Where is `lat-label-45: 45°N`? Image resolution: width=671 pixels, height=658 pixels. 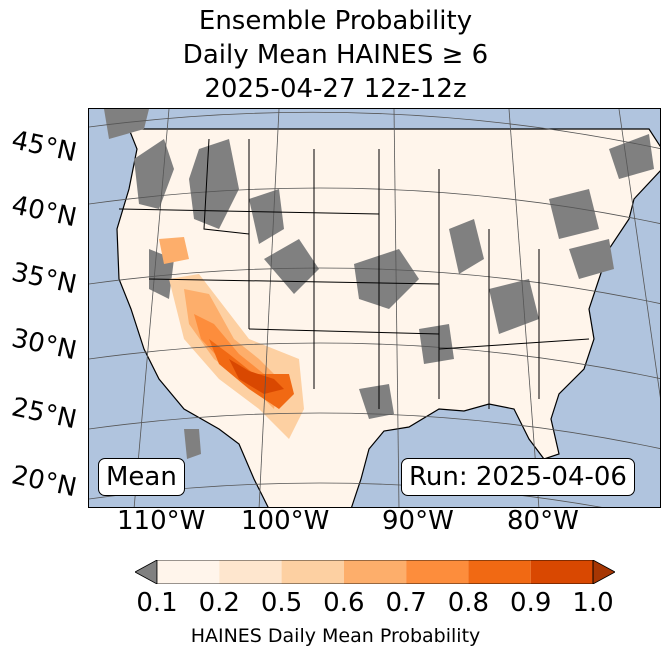 lat-label-45: 45°N is located at coordinates (44, 147).